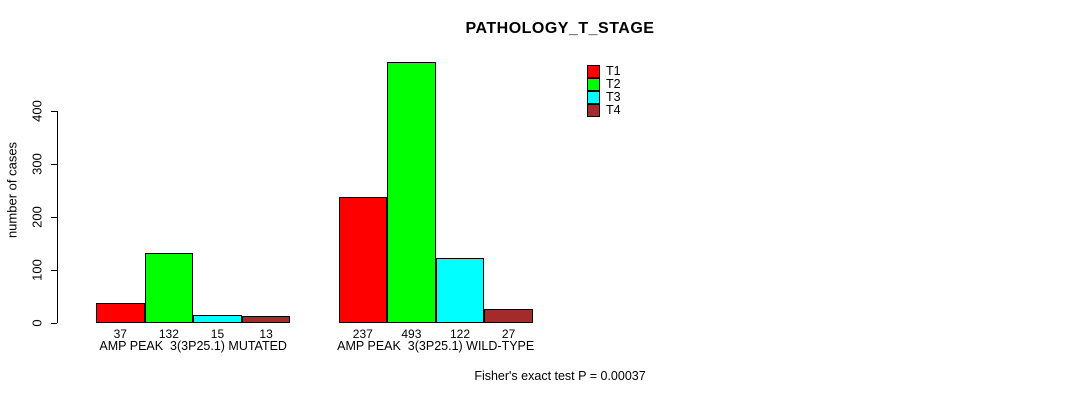 The width and height of the screenshot is (1090, 400). What do you see at coordinates (12, 190) in the screenshot?
I see `y-axis-label: number of cases` at bounding box center [12, 190].